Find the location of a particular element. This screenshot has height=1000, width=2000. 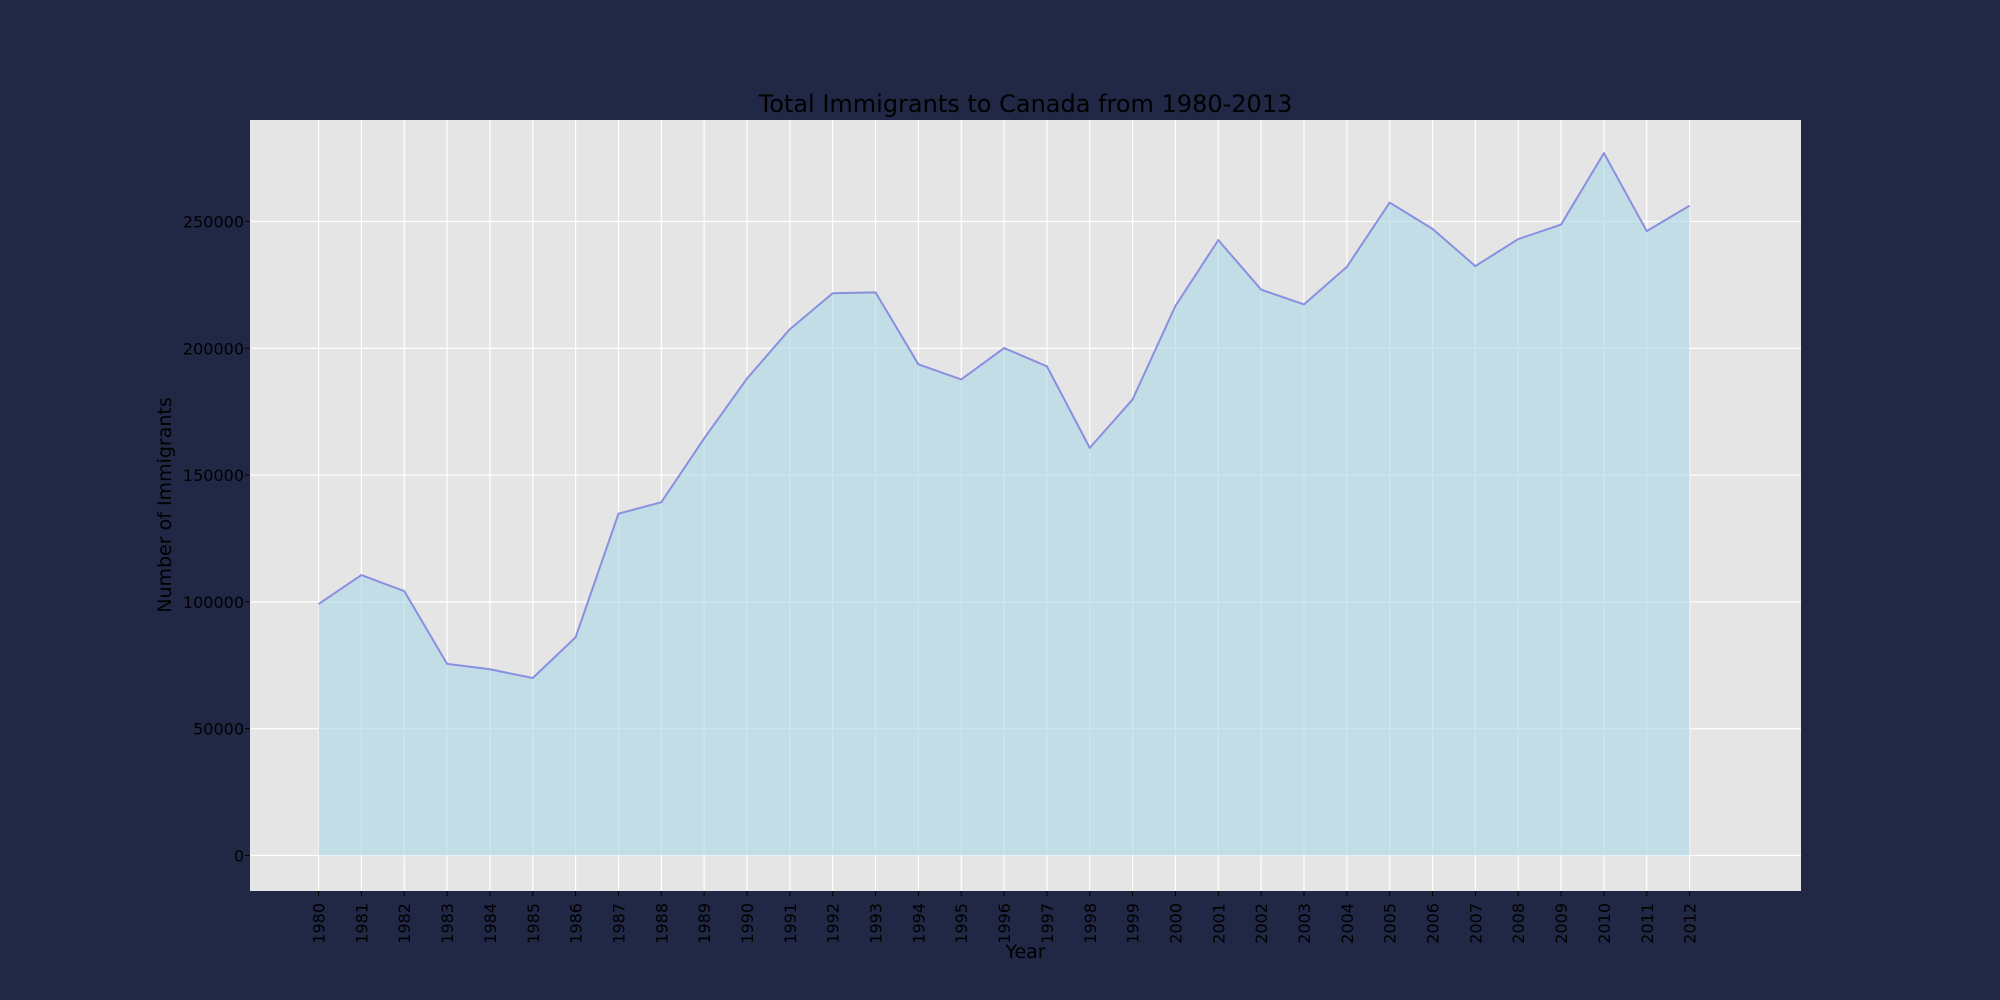

x-tick-label: 2005 is located at coordinates (1390, 923).